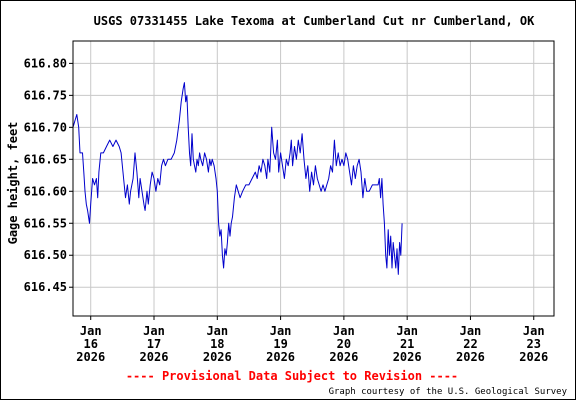 Image resolution: width=576 pixels, height=400 pixels. I want to click on y-tick-label: 616.50, so click(45, 255).